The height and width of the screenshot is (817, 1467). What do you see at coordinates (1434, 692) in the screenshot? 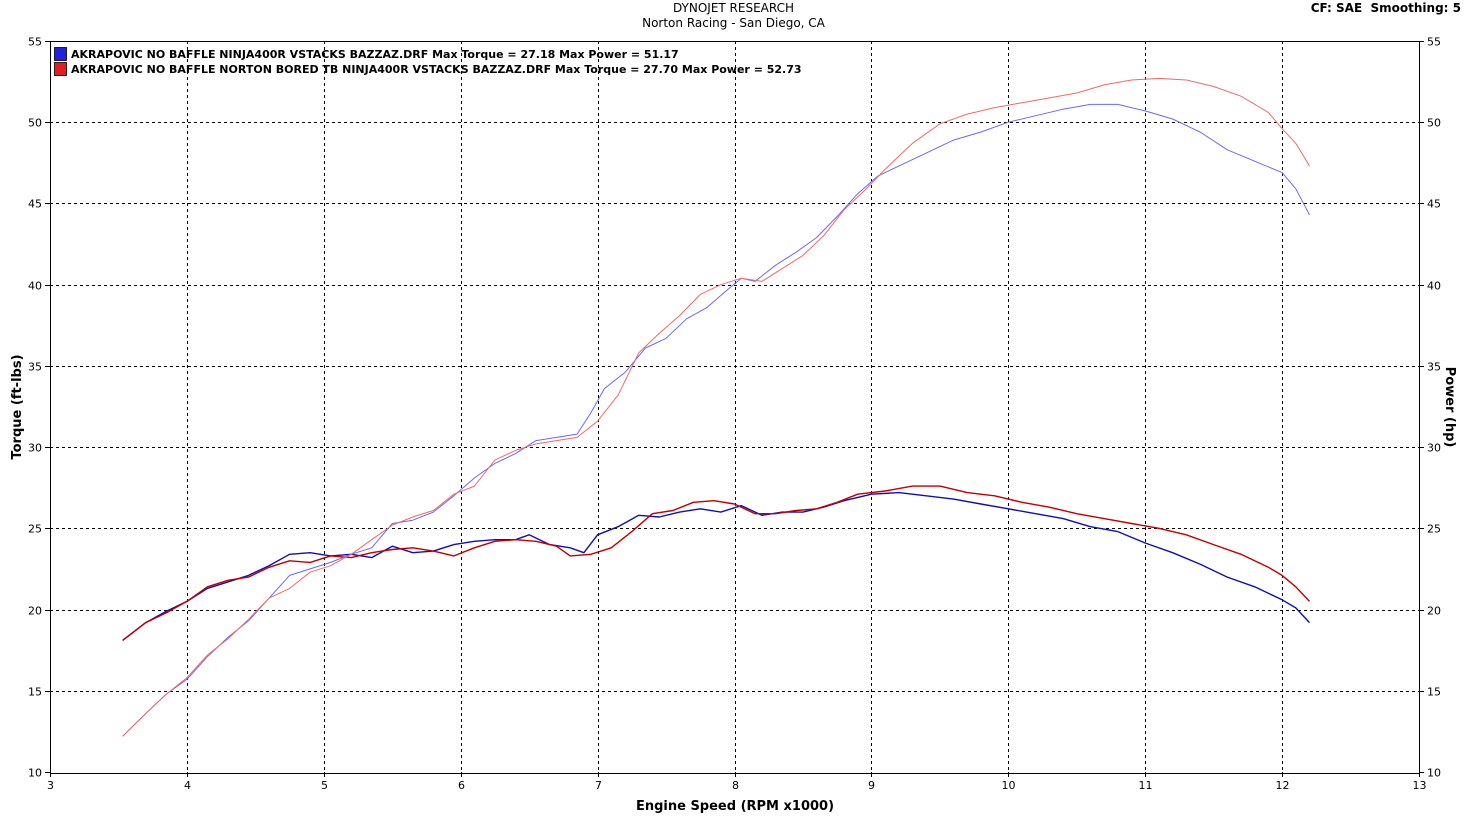
I see `y-tick-label-right: 15` at bounding box center [1434, 692].